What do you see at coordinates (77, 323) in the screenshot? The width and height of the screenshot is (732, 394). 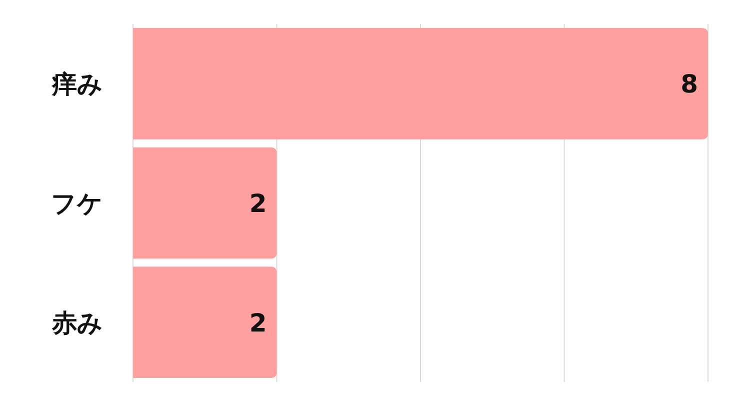 I see `y-tick-label: 赤み` at bounding box center [77, 323].